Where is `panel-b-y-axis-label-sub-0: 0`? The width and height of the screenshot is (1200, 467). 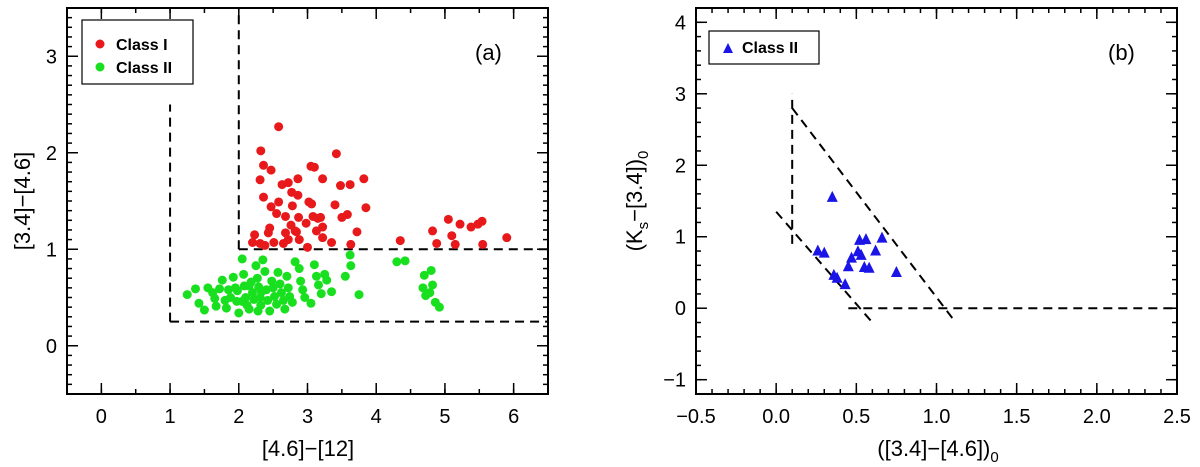
panel-b-y-axis-label-sub-0: 0 is located at coordinates (643, 155).